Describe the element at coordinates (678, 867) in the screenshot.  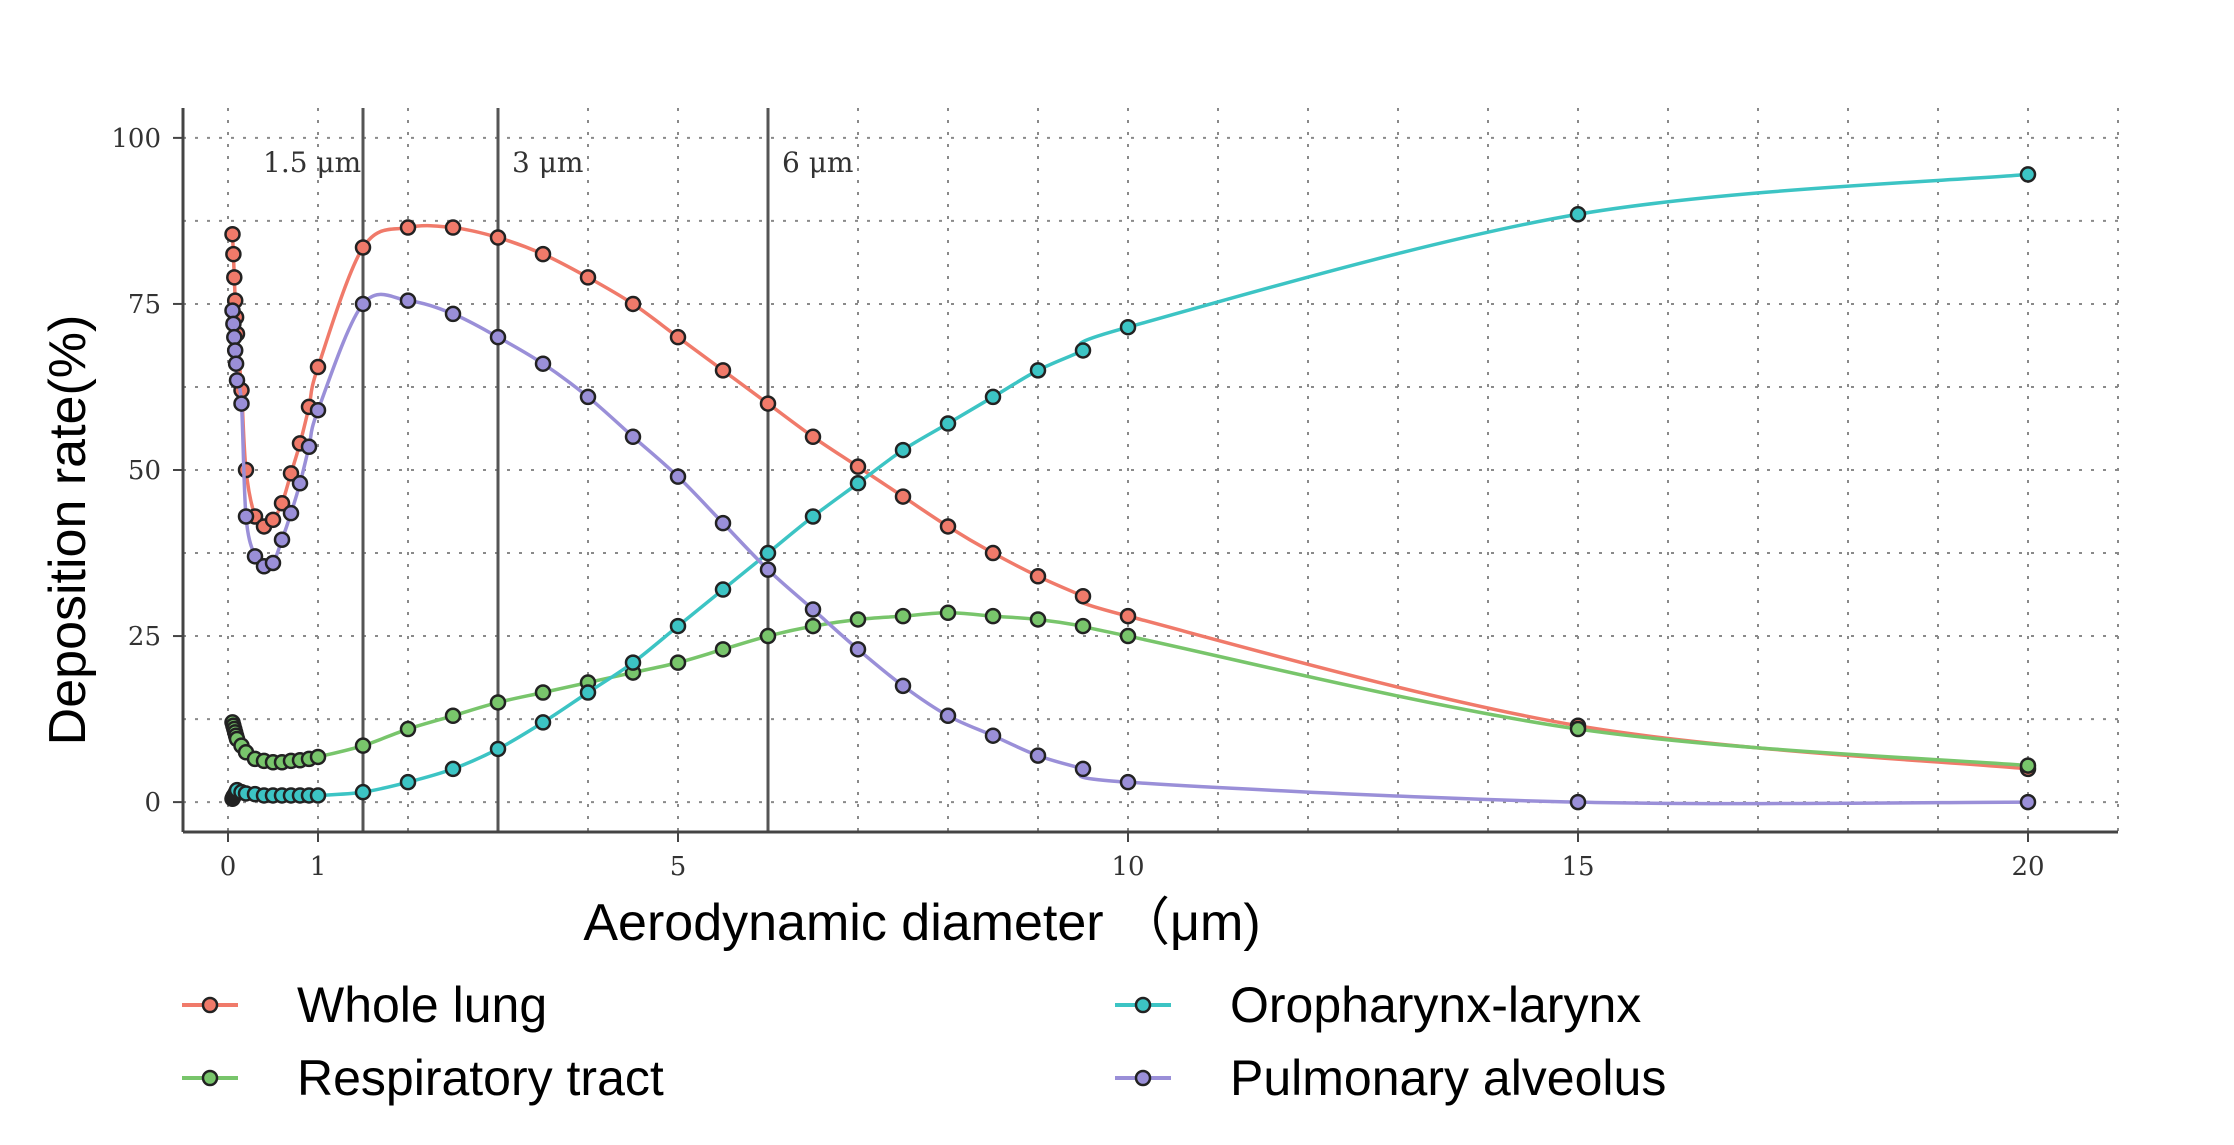
I see `x-tick-label: 5` at that location.